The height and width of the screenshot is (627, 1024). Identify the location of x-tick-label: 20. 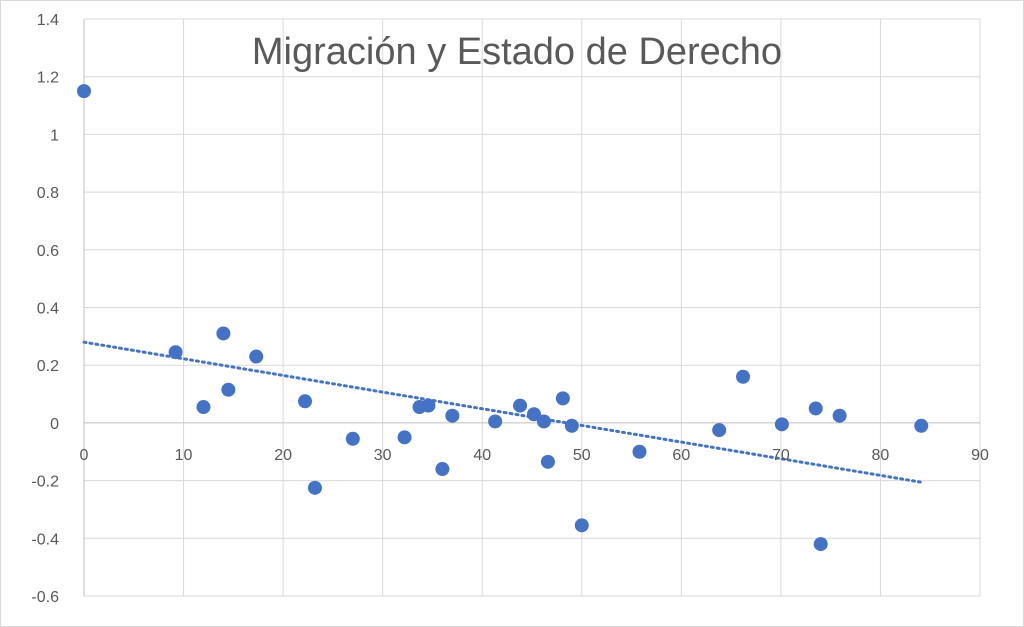
(283, 455).